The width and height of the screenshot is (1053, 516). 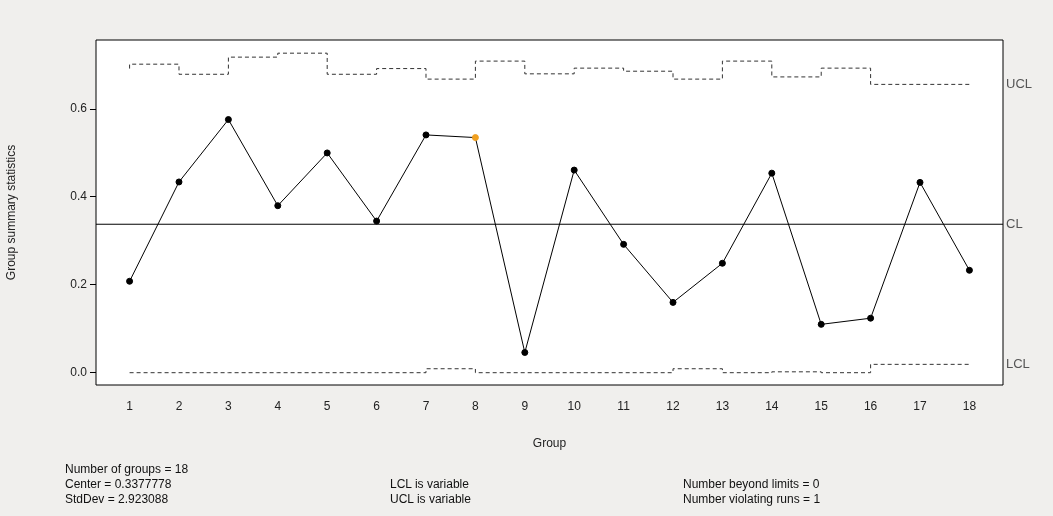 What do you see at coordinates (79, 108) in the screenshot?
I see `y-tick-label: 0.6` at bounding box center [79, 108].